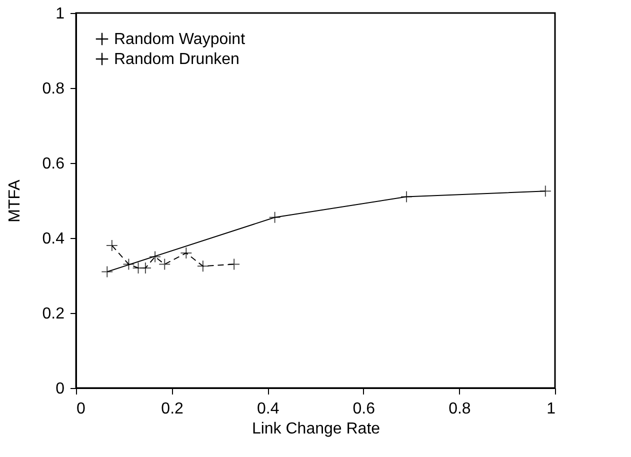 This screenshot has height=457, width=631. What do you see at coordinates (172, 409) in the screenshot?
I see `x-tick-label: 0.2` at bounding box center [172, 409].